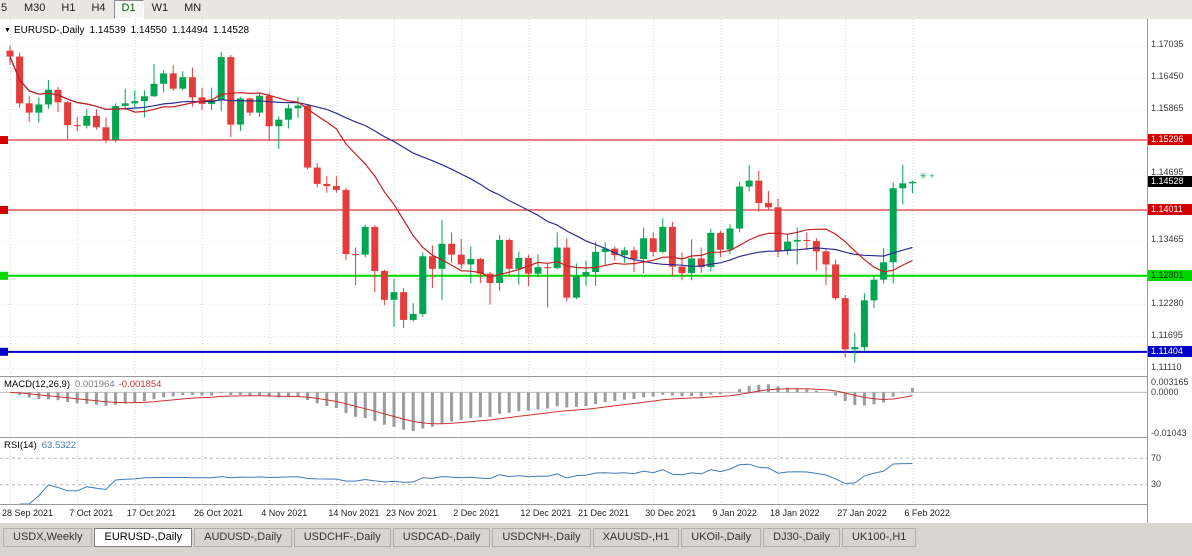  What do you see at coordinates (412, 513) in the screenshot?
I see `date-axis-label: 23 Nov 2021` at bounding box center [412, 513].